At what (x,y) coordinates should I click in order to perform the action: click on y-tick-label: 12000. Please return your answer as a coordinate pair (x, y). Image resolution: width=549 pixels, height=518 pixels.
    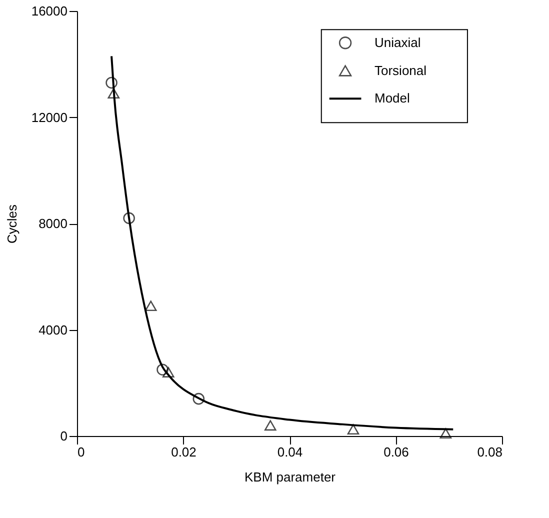
    Looking at the image, I should click on (49, 117).